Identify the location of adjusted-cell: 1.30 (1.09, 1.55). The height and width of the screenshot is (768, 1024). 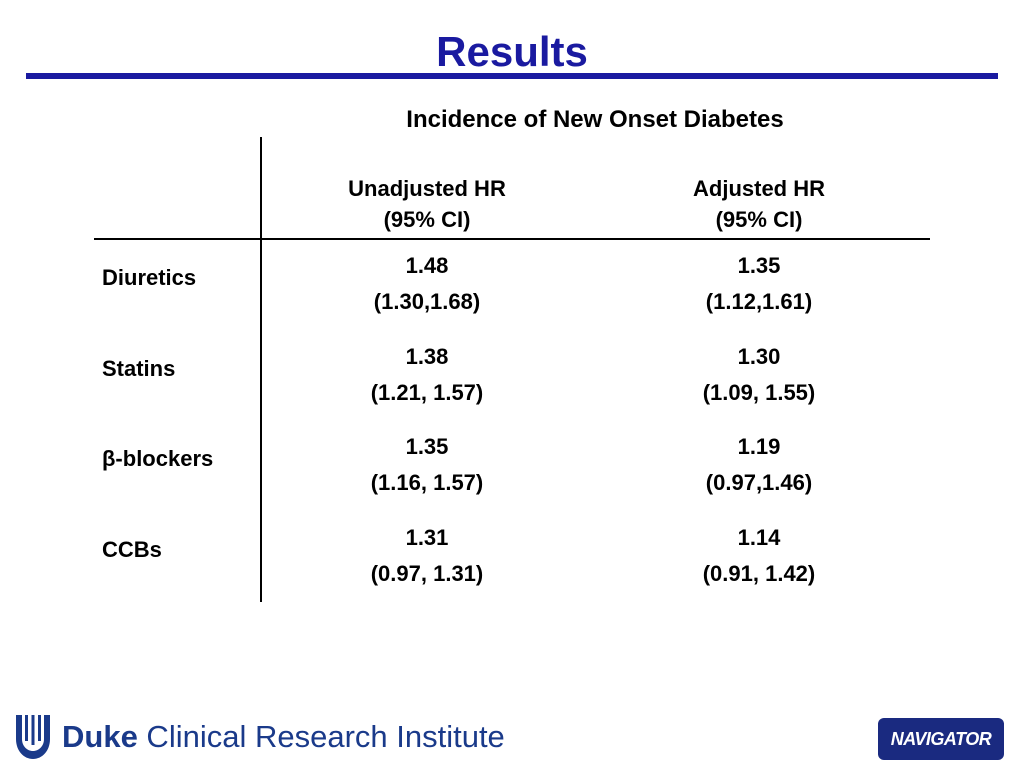
(759, 375).